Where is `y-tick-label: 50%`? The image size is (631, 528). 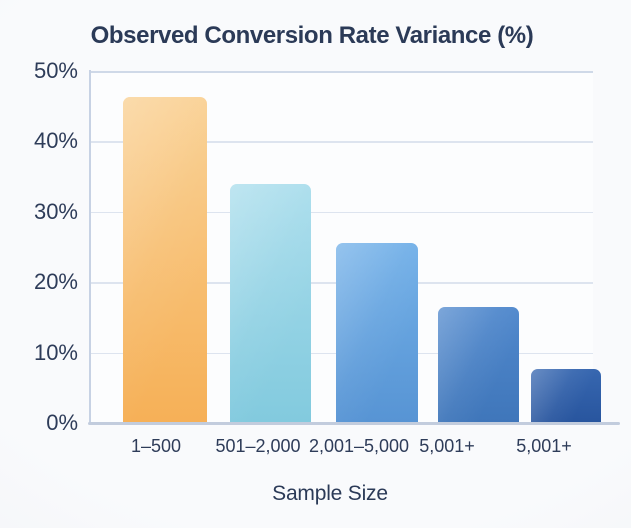 y-tick-label: 50% is located at coordinates (55, 70).